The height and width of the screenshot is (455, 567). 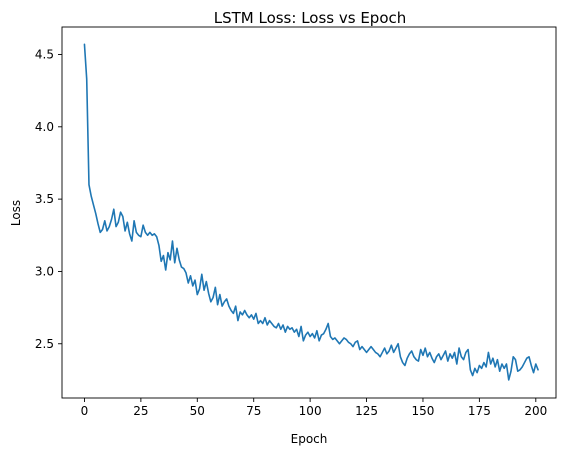 I want to click on y-tick-label: 2.5, so click(x=44, y=344).